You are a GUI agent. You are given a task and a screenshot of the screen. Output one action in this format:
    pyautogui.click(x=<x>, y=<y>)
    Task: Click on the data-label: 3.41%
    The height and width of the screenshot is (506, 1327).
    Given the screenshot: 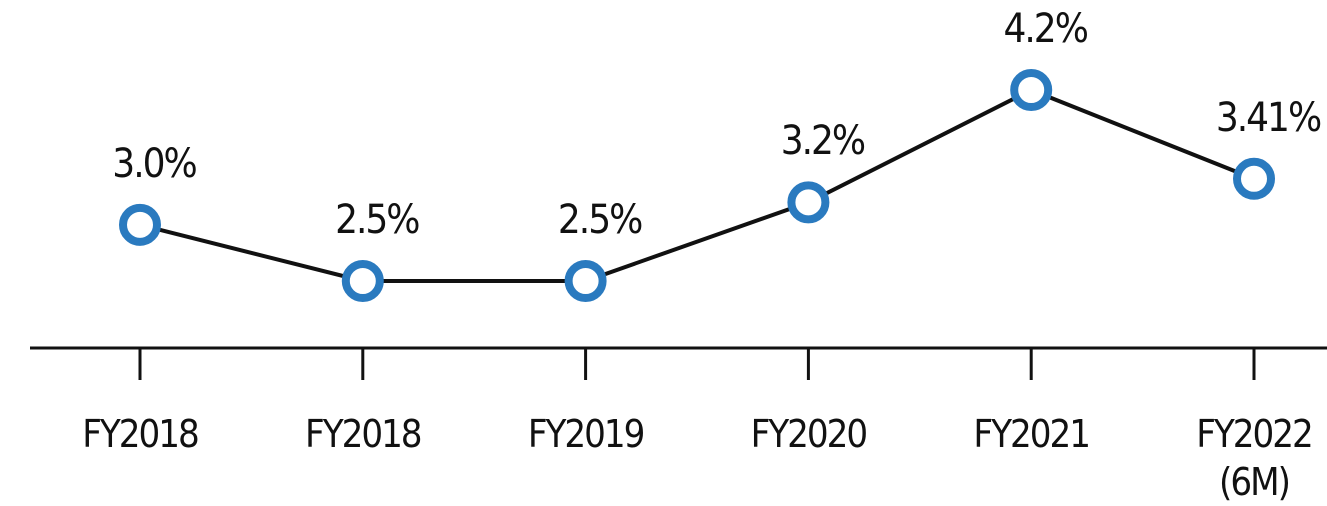 What is the action you would take?
    pyautogui.click(x=1268, y=117)
    